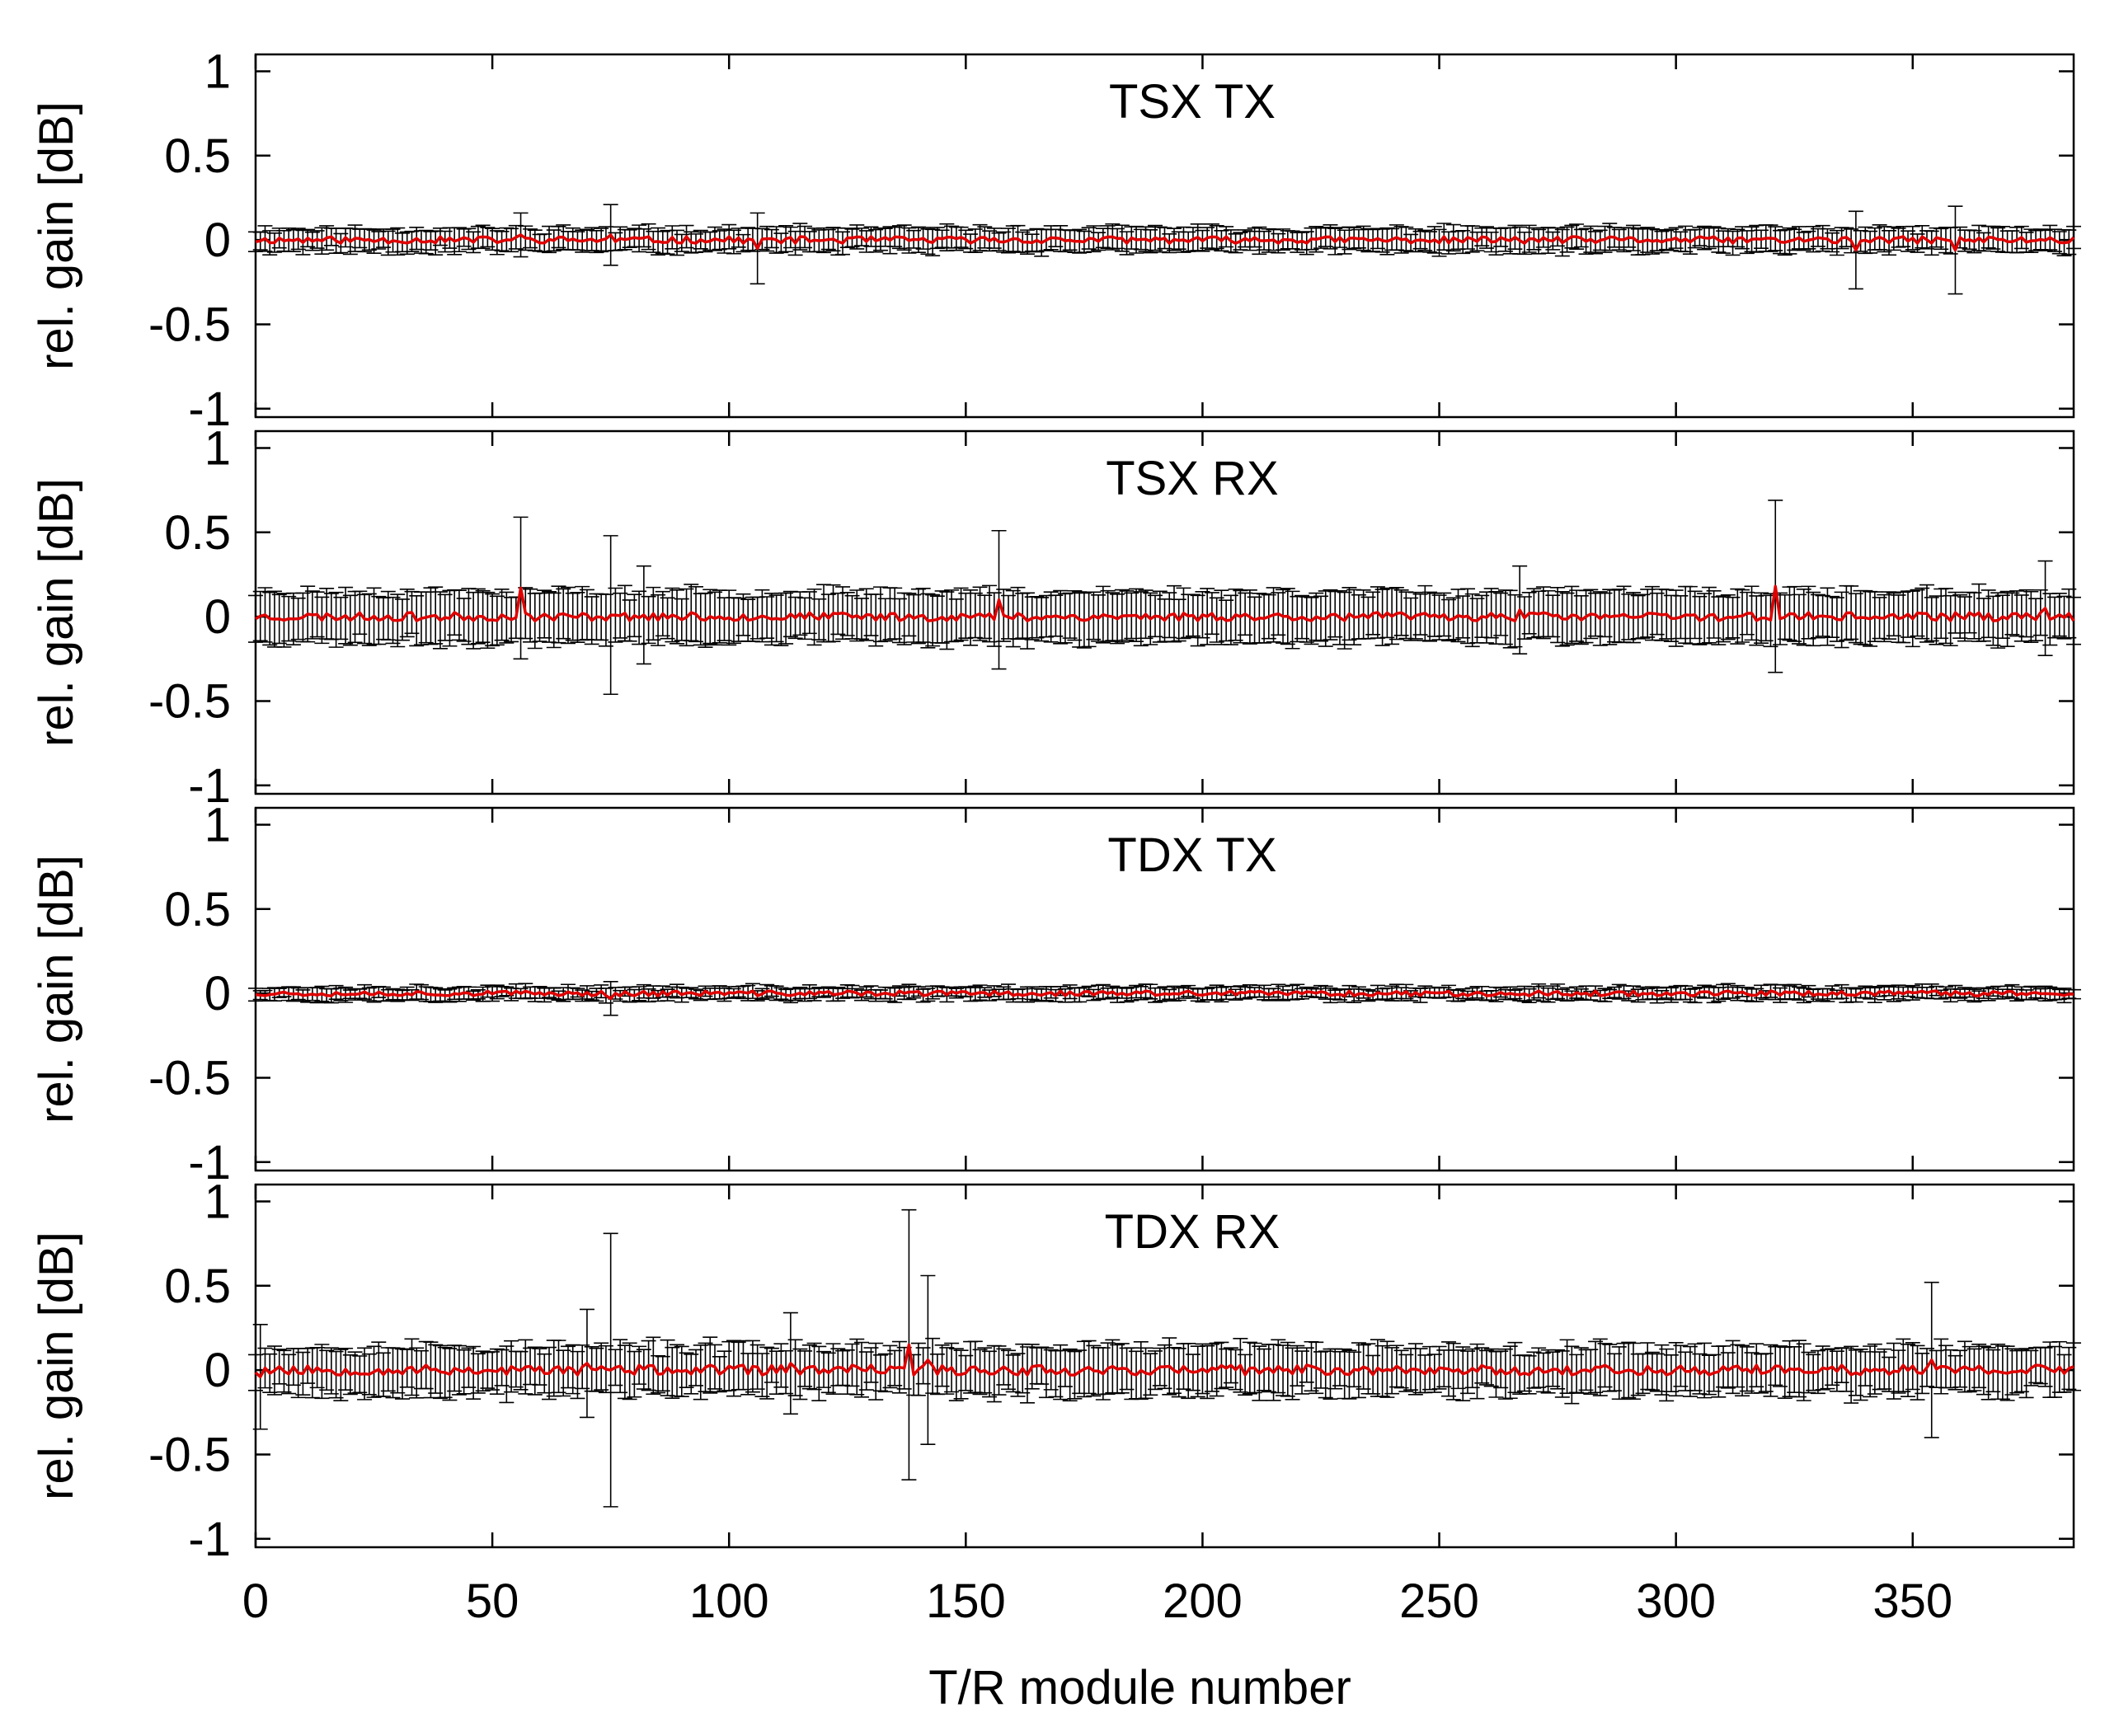  Describe the element at coordinates (1203, 1601) in the screenshot. I see `x-tick-label: 200` at that location.